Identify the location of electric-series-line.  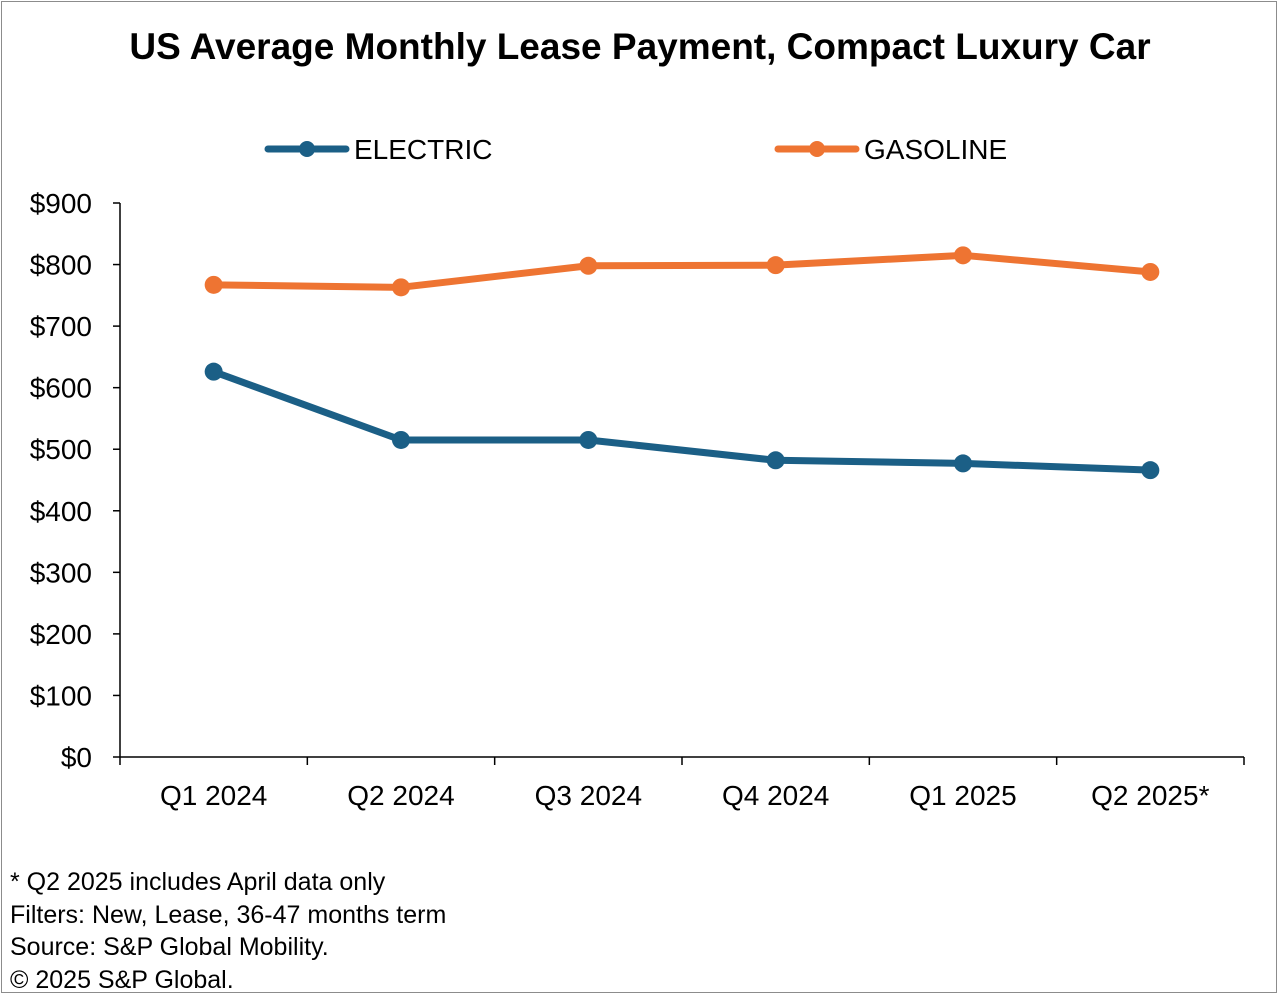
(682, 421).